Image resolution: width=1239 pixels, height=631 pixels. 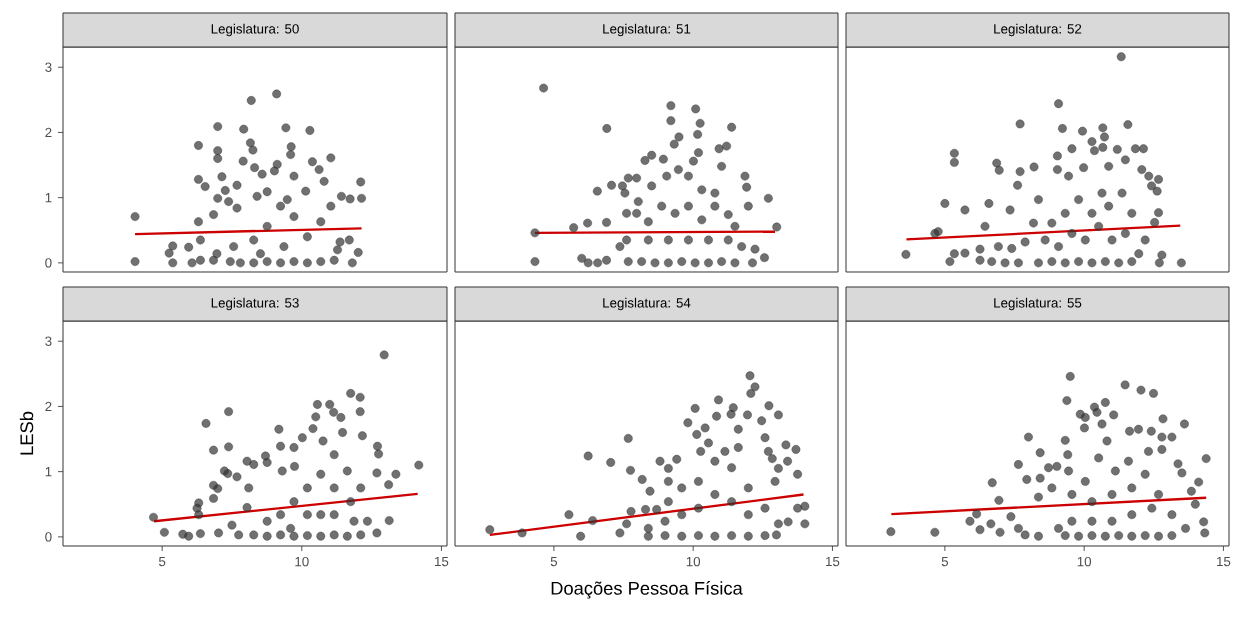 What do you see at coordinates (1038, 304) in the screenshot?
I see `chart-title: Legislatura: 55` at bounding box center [1038, 304].